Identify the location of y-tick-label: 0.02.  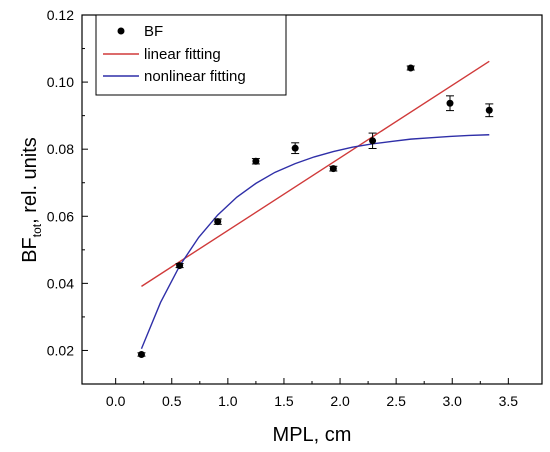
(60, 350).